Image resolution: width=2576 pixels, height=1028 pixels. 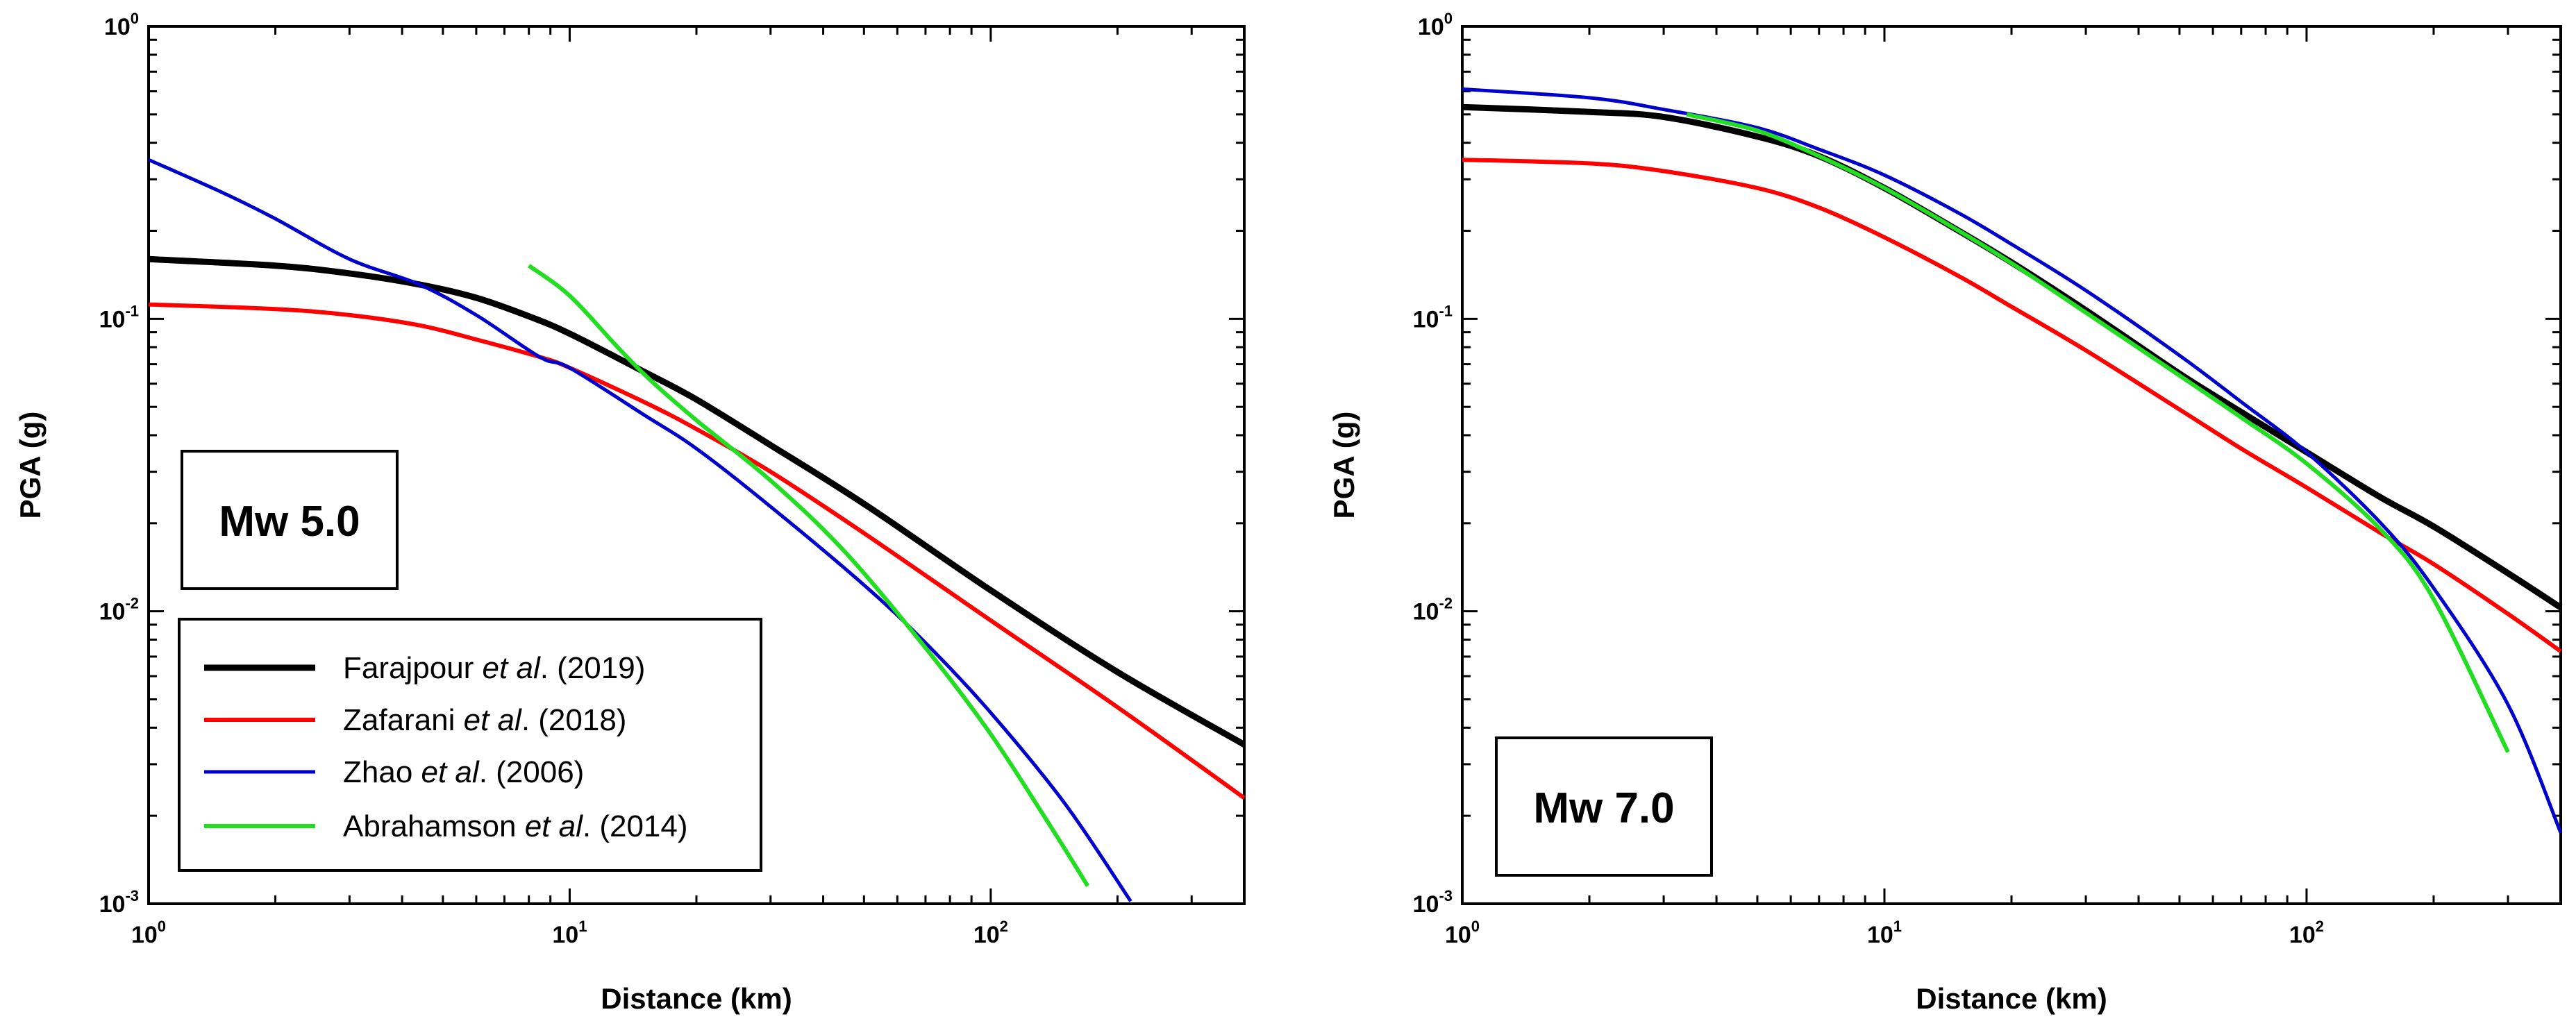 What do you see at coordinates (494, 668) in the screenshot?
I see `legend-label: Farajpour et al. (2019)` at bounding box center [494, 668].